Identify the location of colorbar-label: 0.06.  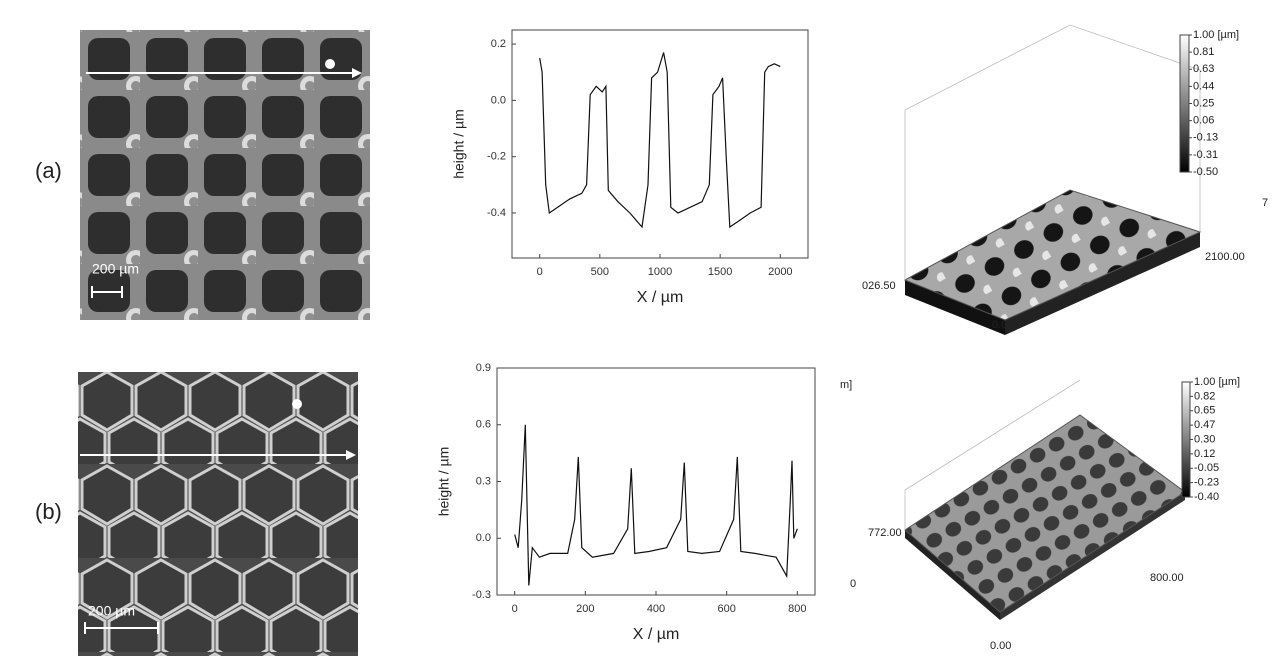
(1203, 121).